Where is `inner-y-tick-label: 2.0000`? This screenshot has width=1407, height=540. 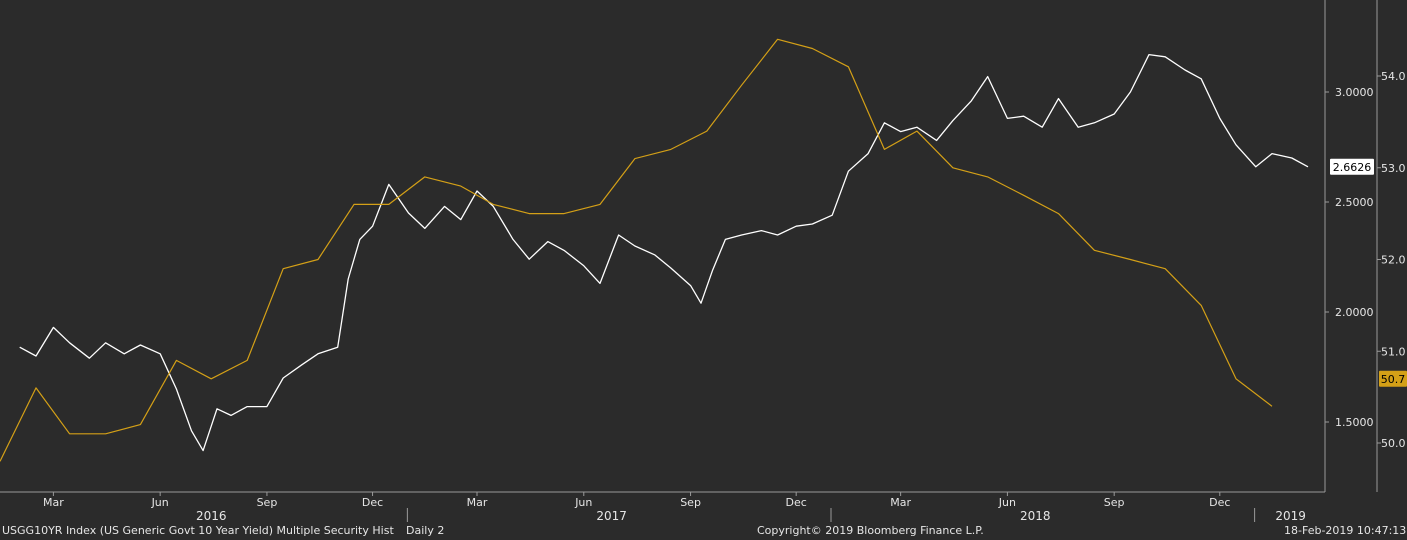 inner-y-tick-label: 2.0000 is located at coordinates (1354, 312).